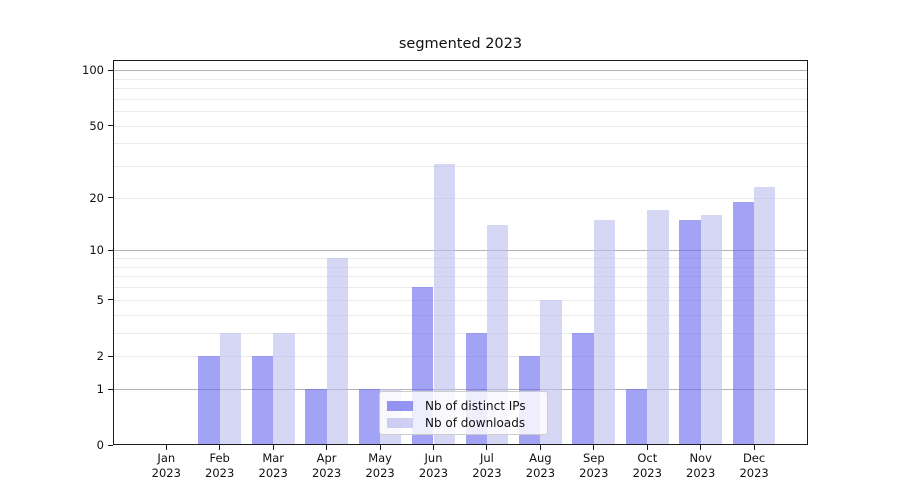  What do you see at coordinates (100, 445) in the screenshot?
I see `y-tick-label: 0` at bounding box center [100, 445].